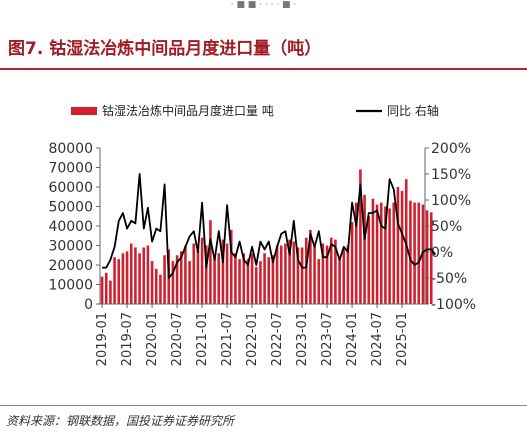 The image size is (527, 436). What do you see at coordinates (202, 339) in the screenshot?
I see `x-tick-label: 2021-01` at bounding box center [202, 339].